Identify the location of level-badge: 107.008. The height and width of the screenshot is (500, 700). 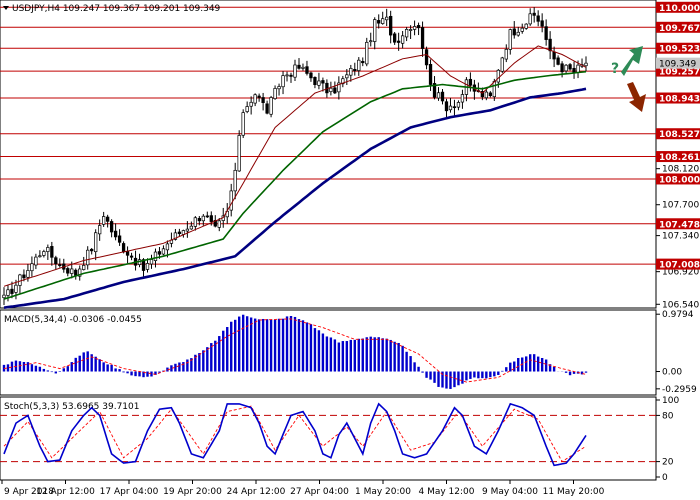
(678, 264).